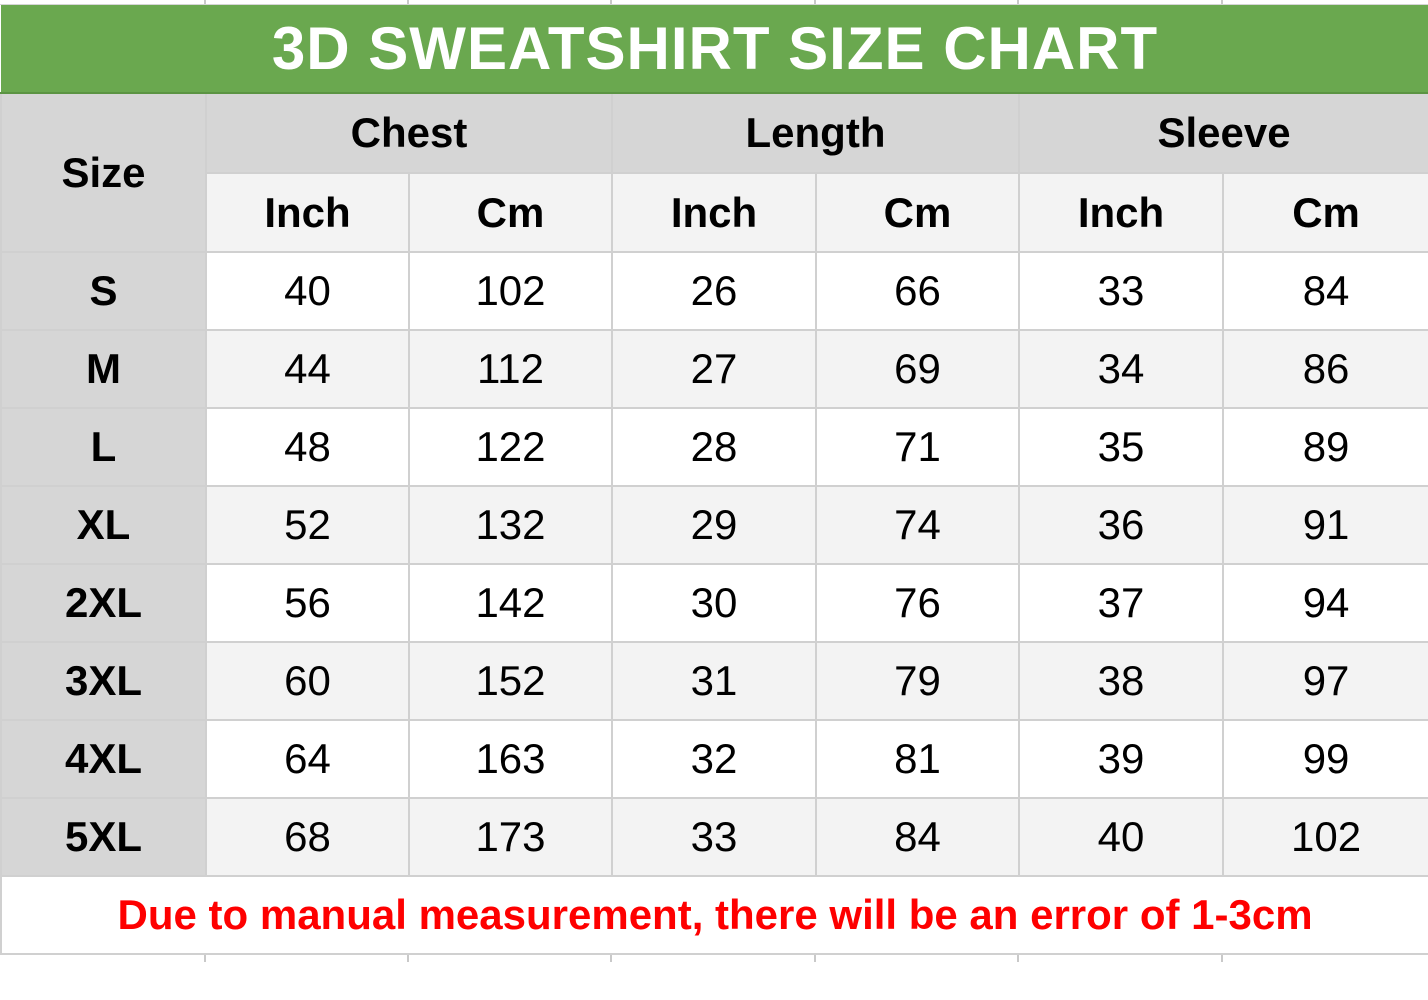  What do you see at coordinates (1324, 212) in the screenshot?
I see `subheader-sleeve-cm: Cm` at bounding box center [1324, 212].